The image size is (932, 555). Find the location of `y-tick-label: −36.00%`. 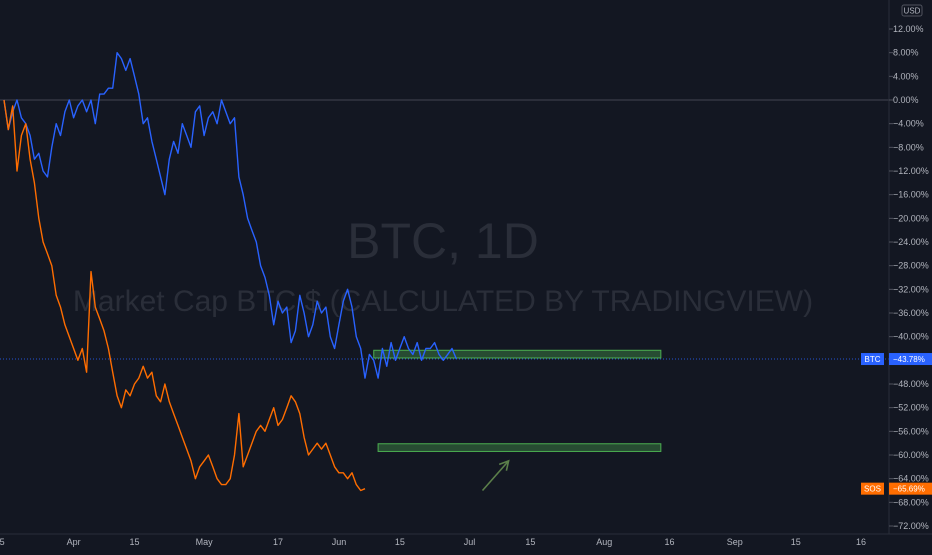

y-tick-label: −36.00% is located at coordinates (911, 313).